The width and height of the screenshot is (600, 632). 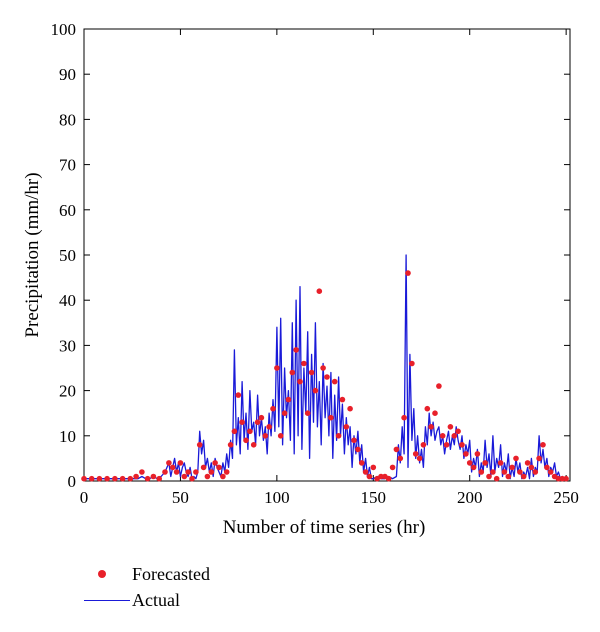 What do you see at coordinates (72, 481) in the screenshot?
I see `y-tick-label: 0` at bounding box center [72, 481].